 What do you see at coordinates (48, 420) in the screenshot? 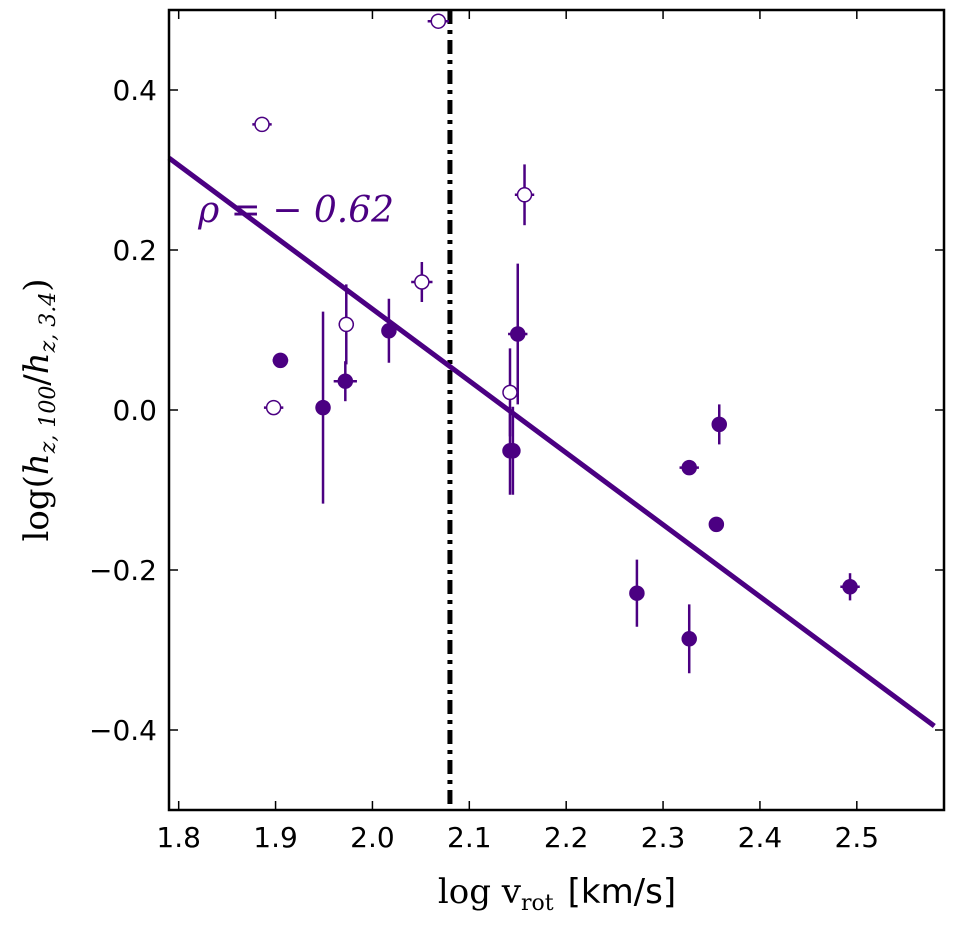
I see `y-axis-label-sub1: z, 100` at bounding box center [48, 420].